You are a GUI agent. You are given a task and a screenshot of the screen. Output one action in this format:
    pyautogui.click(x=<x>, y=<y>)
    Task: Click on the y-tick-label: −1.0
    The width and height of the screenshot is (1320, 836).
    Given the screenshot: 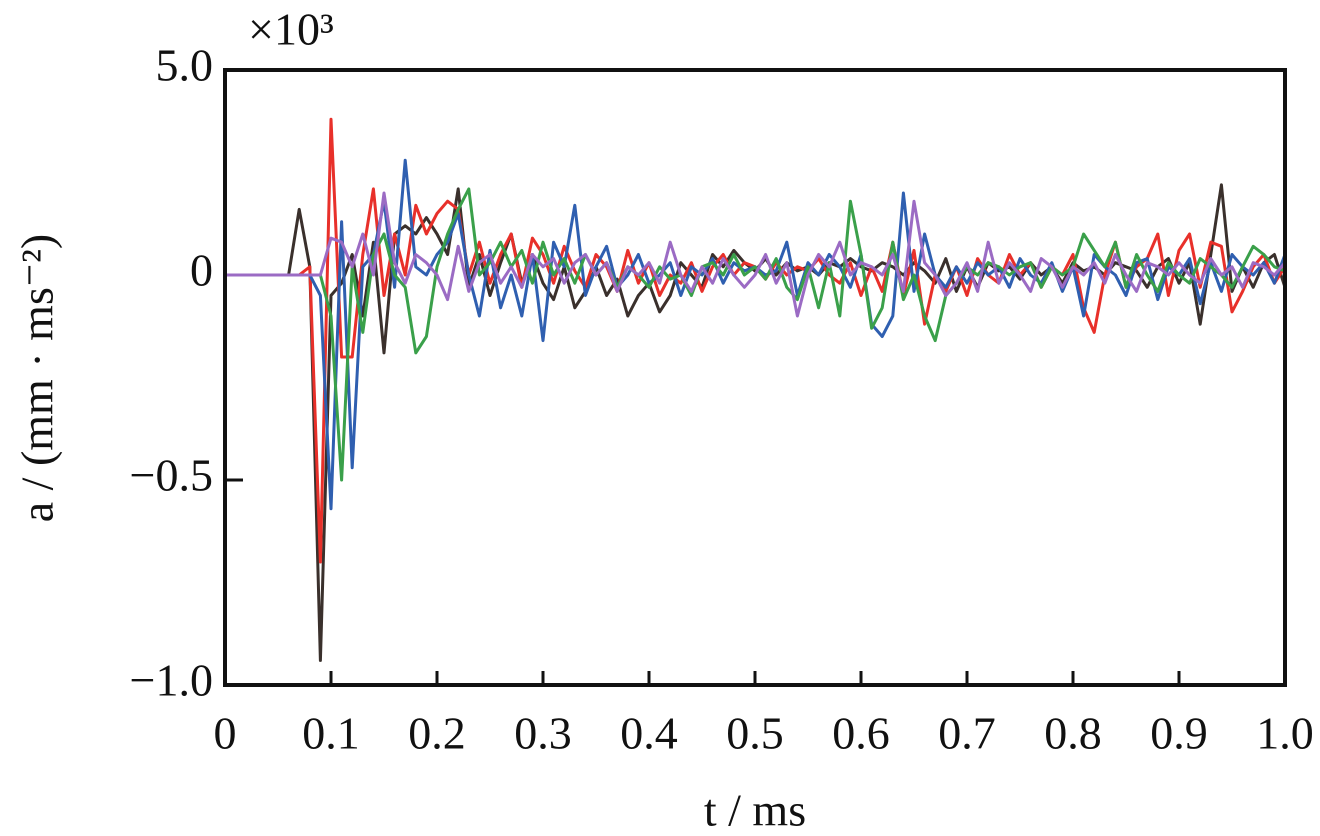 What is the action you would take?
    pyautogui.click(x=171, y=680)
    